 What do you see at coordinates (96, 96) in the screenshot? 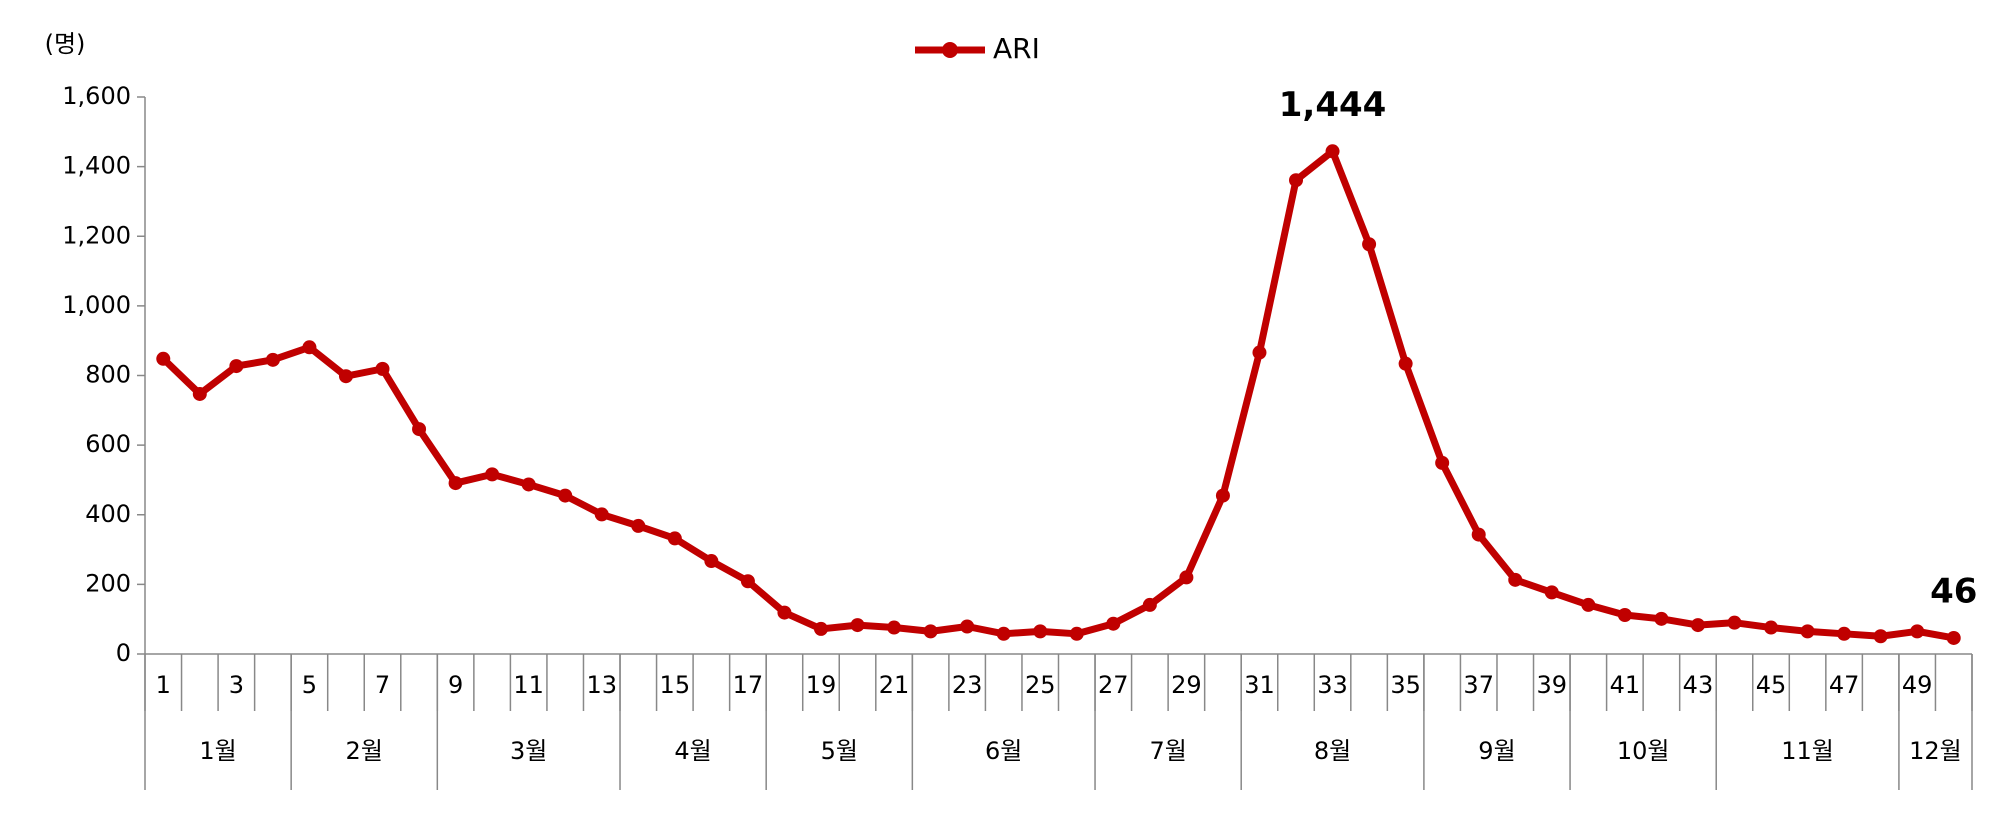
I see `y-tick-label: 1,600` at bounding box center [96, 96].